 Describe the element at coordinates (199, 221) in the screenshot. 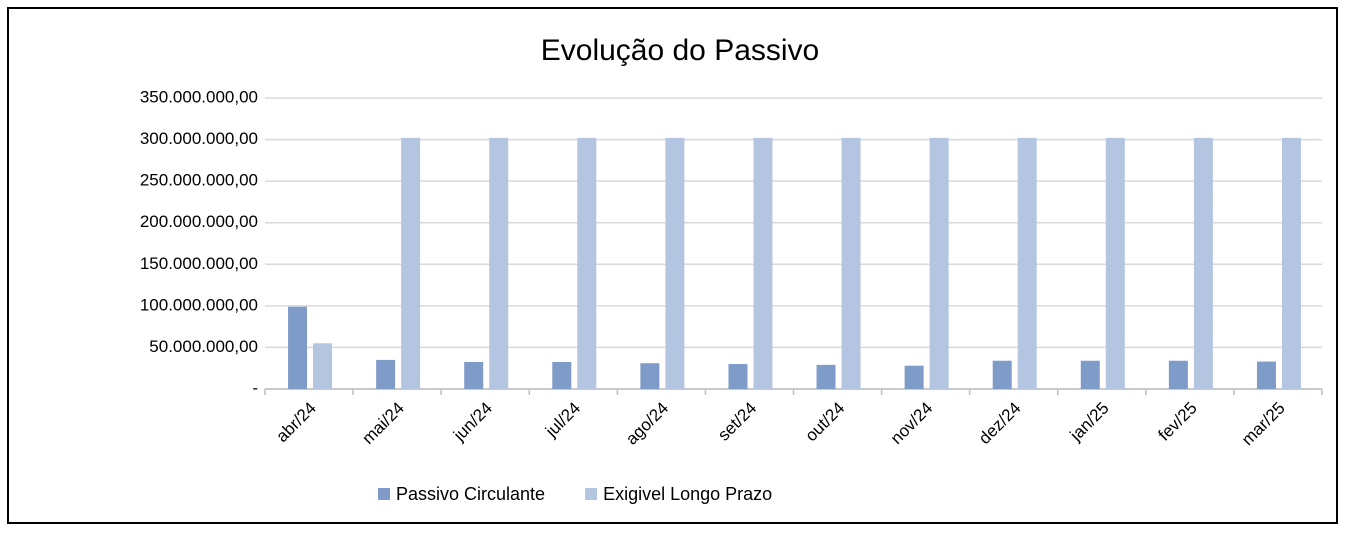

I see `y-tick-label: 200.000.000,00` at that location.